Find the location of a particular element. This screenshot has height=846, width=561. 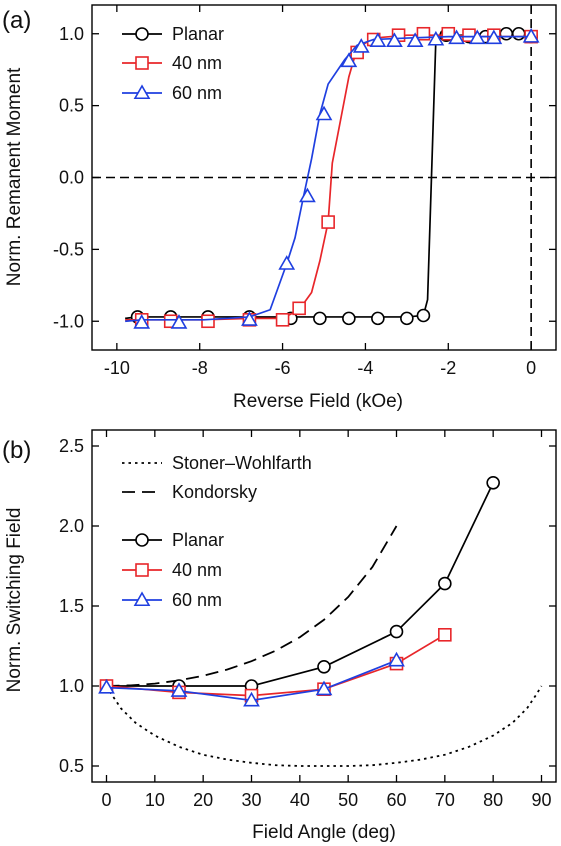

panel-a-x-tick-label: -8 is located at coordinates (200, 368).